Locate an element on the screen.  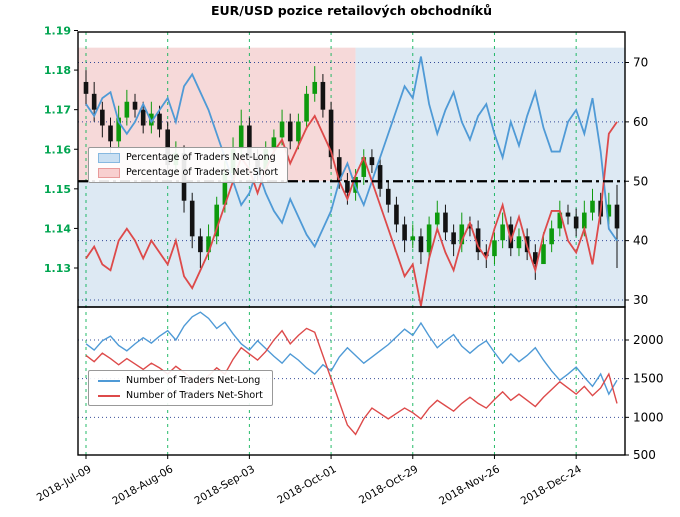
num-long-swatch is located at coordinates (109, 380).